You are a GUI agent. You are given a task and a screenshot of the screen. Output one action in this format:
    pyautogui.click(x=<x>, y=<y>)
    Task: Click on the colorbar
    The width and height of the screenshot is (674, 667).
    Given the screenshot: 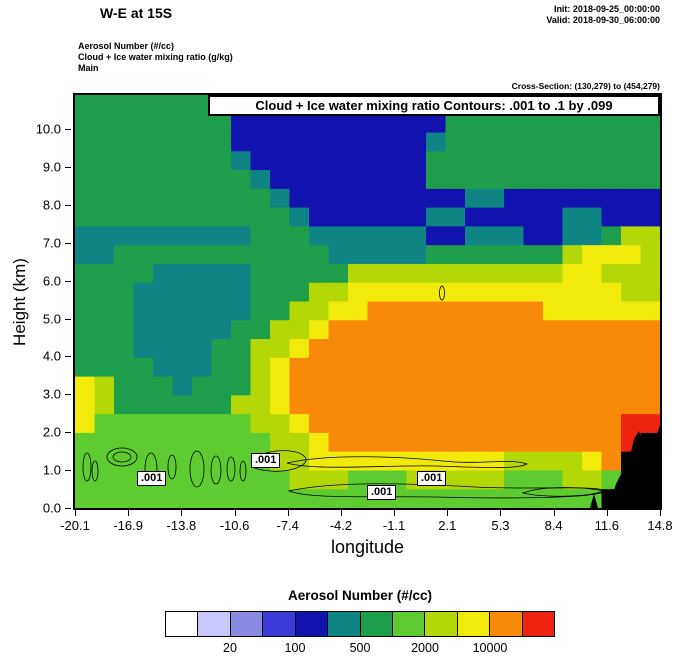 What is the action you would take?
    pyautogui.click(x=360, y=624)
    